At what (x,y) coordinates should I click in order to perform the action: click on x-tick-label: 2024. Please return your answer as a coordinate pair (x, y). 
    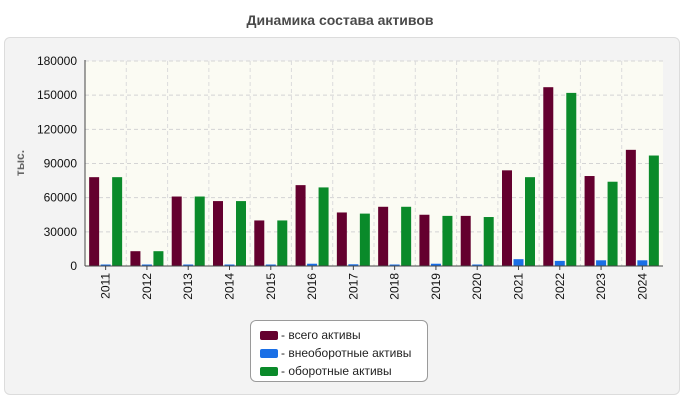
    Looking at the image, I should click on (642, 286).